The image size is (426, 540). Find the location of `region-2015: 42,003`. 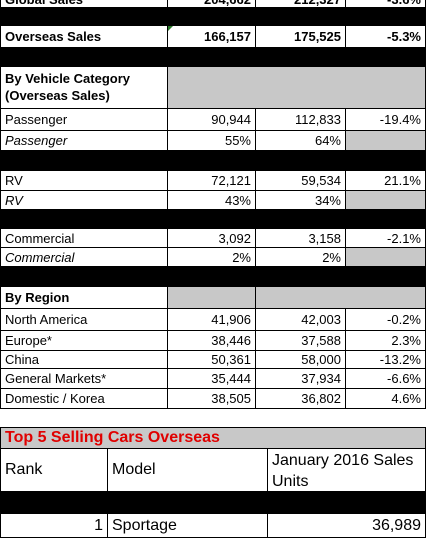

region-2015: 42,003 is located at coordinates (301, 320).